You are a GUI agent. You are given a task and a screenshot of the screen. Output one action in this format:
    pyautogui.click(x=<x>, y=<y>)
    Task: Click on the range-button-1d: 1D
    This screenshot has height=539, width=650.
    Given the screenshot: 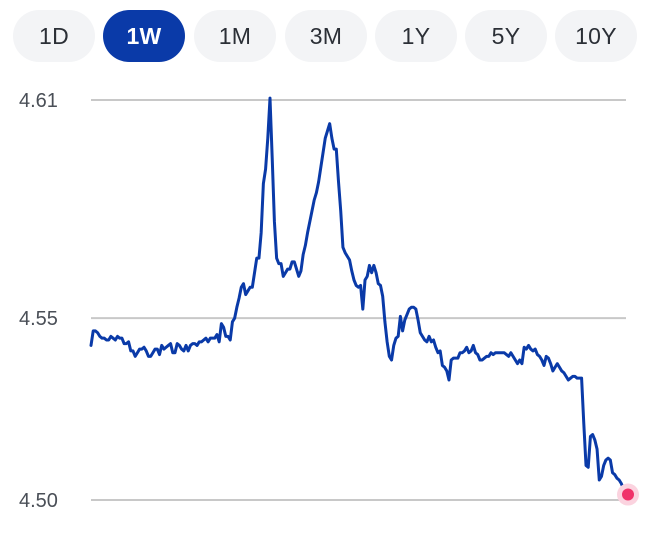 What is the action you would take?
    pyautogui.click(x=54, y=36)
    